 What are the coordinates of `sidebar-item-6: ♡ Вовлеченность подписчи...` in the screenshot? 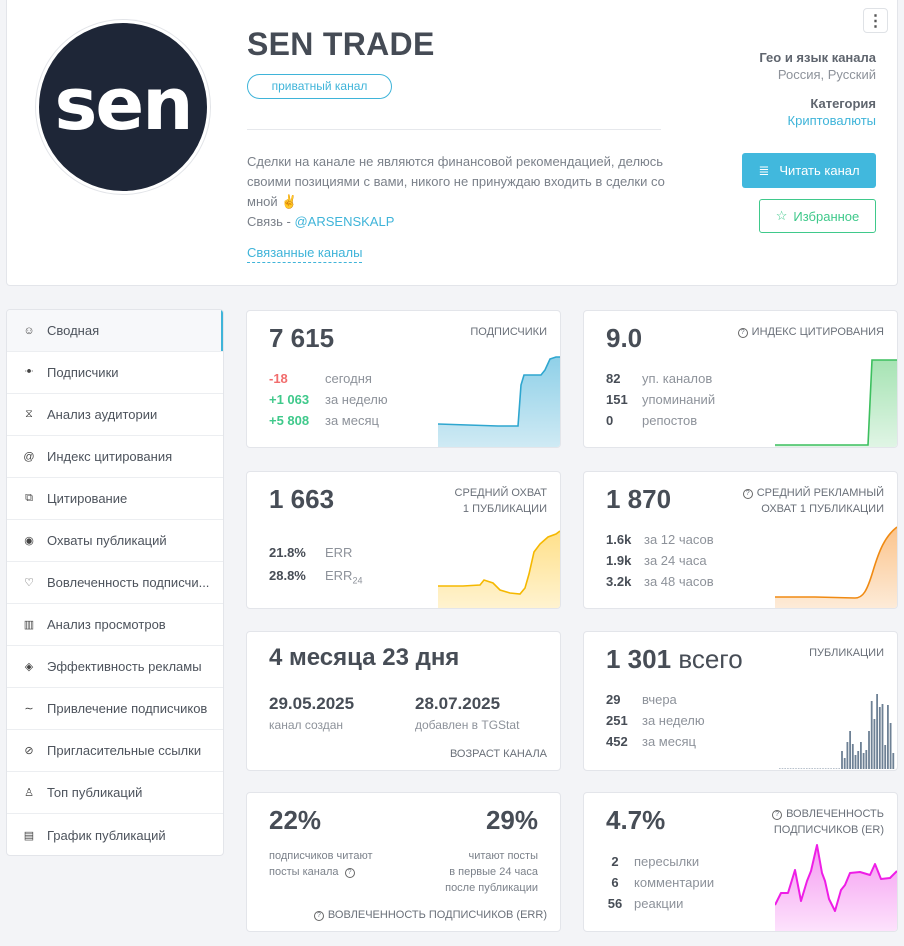 It's located at (115, 583).